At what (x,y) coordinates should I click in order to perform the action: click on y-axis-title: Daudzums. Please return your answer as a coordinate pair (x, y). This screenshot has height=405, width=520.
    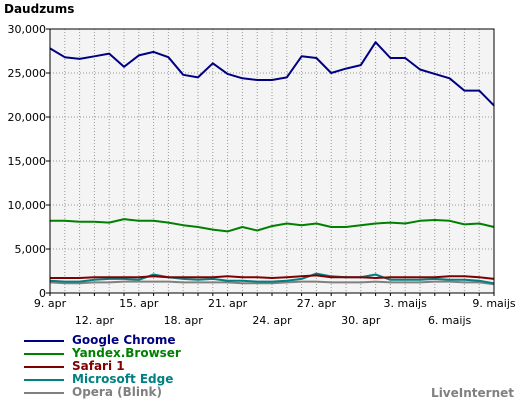
    Looking at the image, I should click on (39, 9).